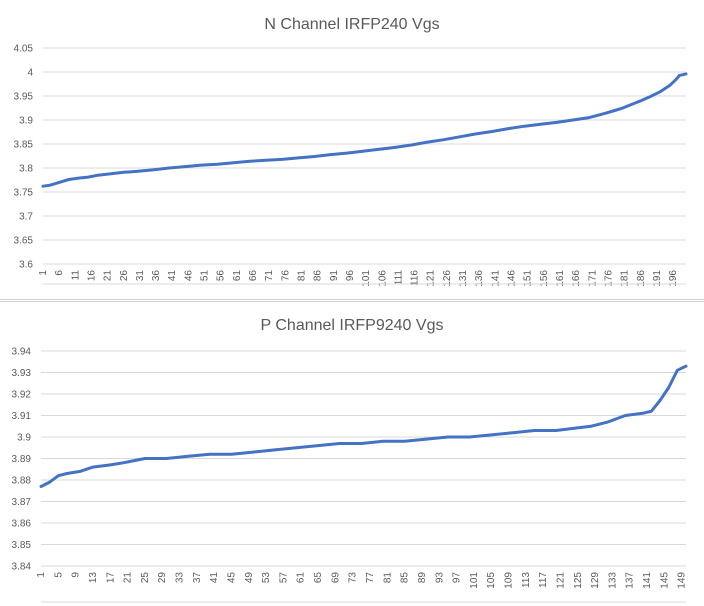 This screenshot has height=606, width=704. I want to click on x-tick-label: 65, so click(318, 578).